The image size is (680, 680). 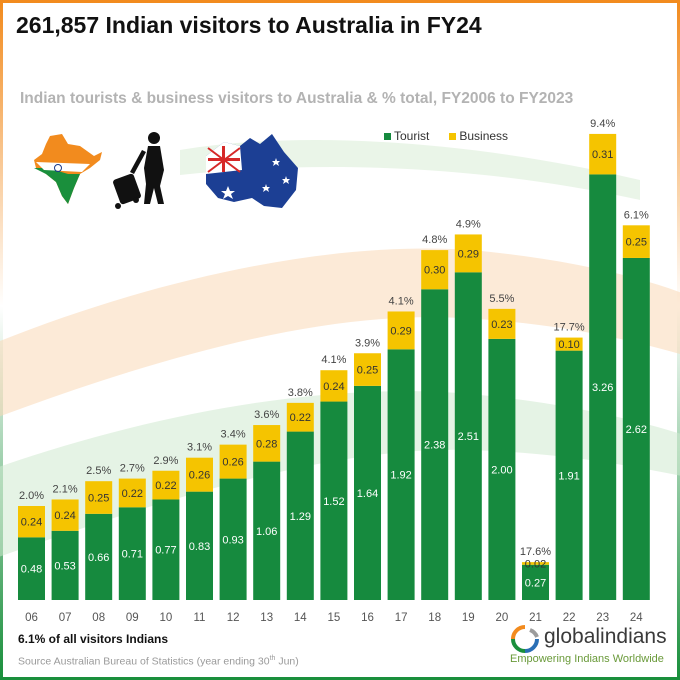 I want to click on value-label-business-12: 0.26, so click(x=232, y=463).